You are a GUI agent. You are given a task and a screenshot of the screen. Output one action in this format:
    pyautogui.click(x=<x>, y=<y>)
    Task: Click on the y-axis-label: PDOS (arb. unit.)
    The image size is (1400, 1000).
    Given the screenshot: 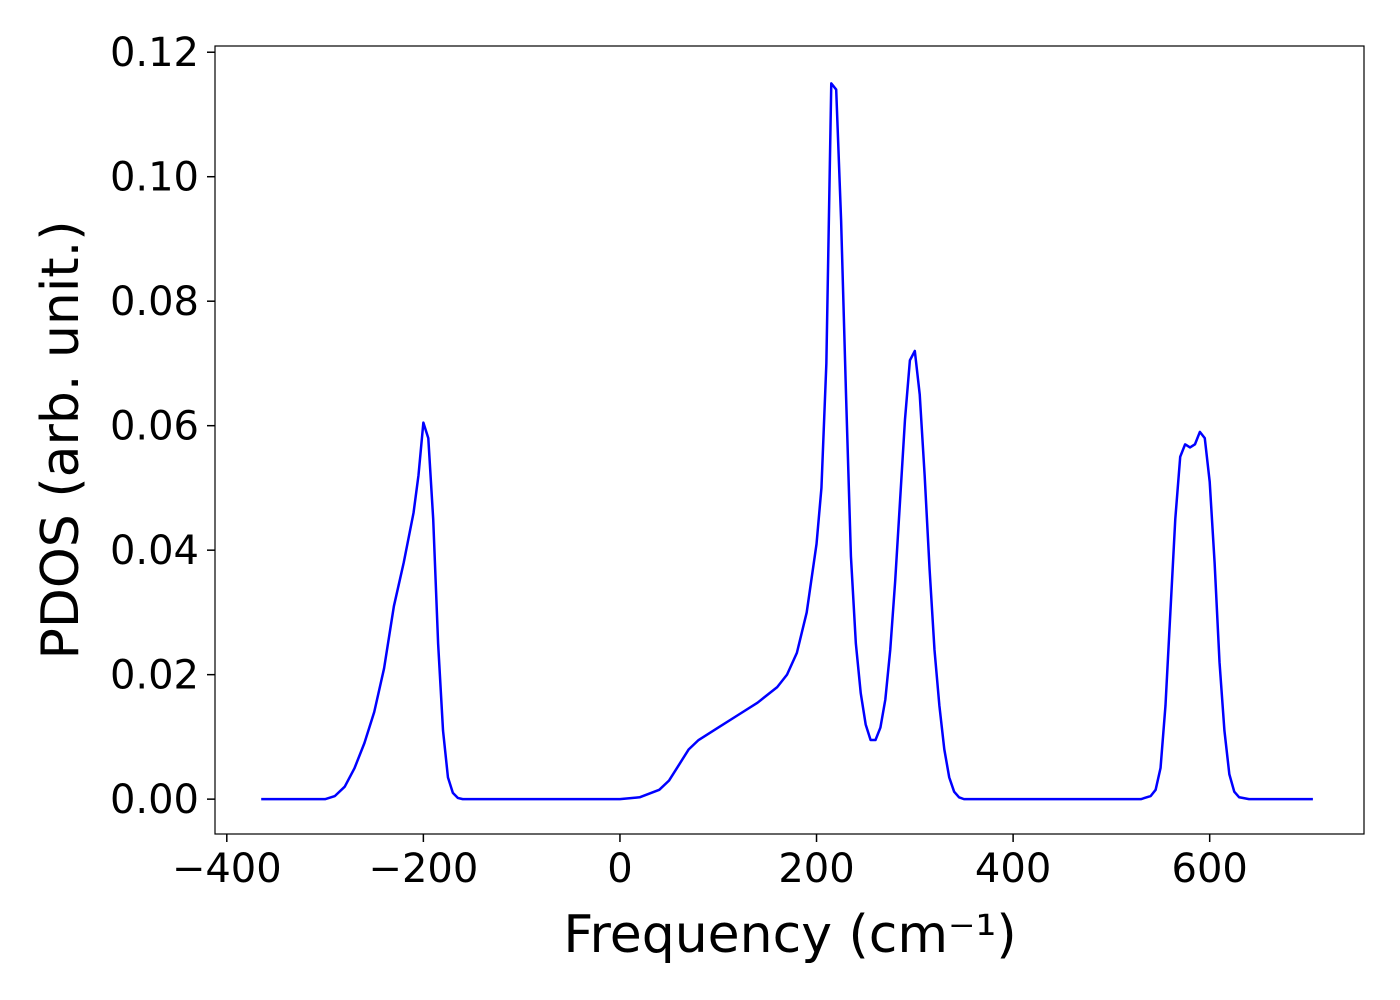 What is the action you would take?
    pyautogui.click(x=61, y=439)
    